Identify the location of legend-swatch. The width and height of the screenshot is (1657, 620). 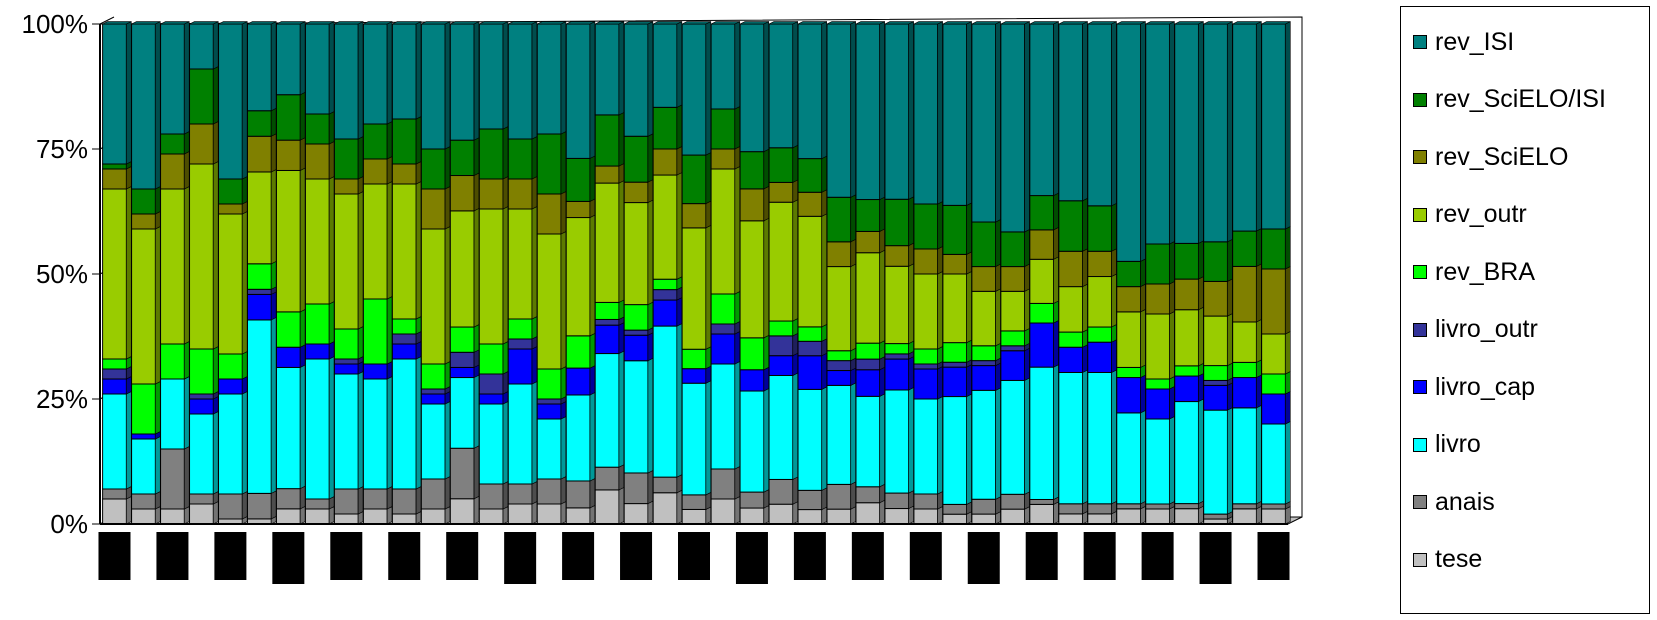
(1420, 214).